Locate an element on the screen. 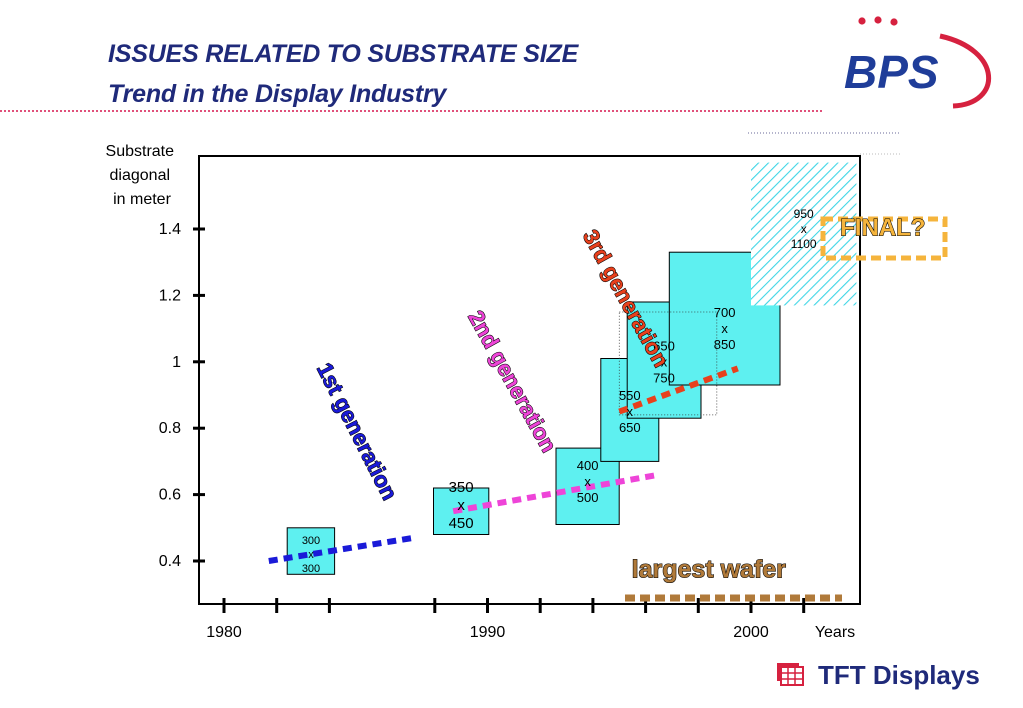 The width and height of the screenshot is (1023, 708). slide-title: ISSUES RELATED TO SUBSTRATE SIZE is located at coordinates (343, 54).